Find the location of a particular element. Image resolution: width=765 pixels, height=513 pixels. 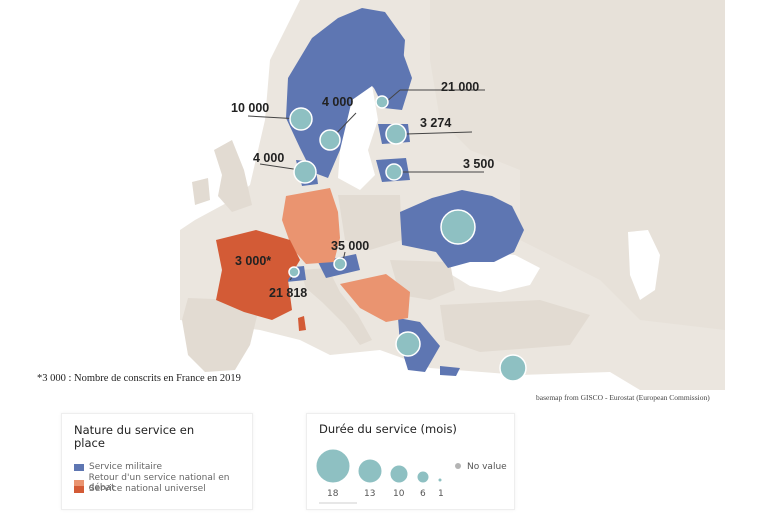

germany-shape is located at coordinates (311, 226).